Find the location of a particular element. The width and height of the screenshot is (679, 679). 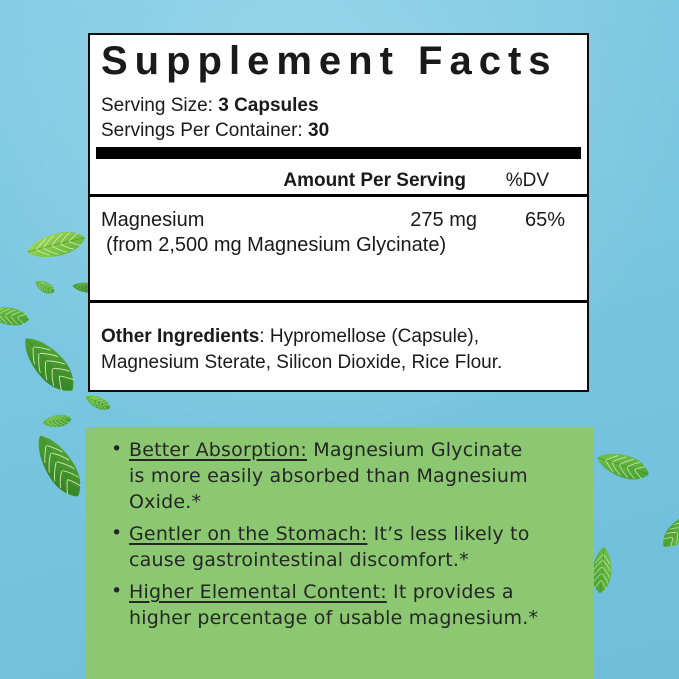

servings-label: Servings Per Container: is located at coordinates (202, 130).